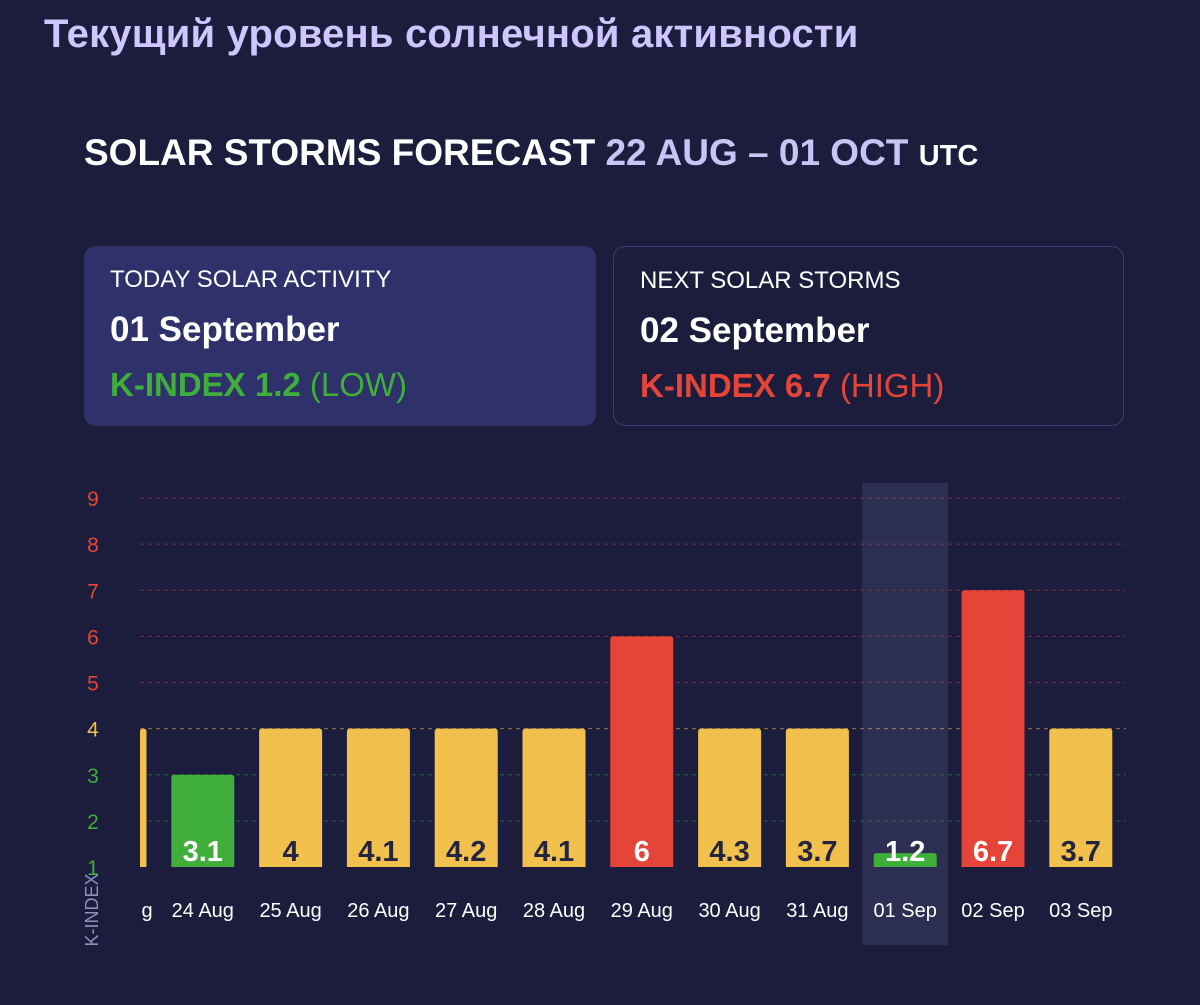  Describe the element at coordinates (290, 911) in the screenshot. I see `x-tick-label: 25 Aug` at that location.